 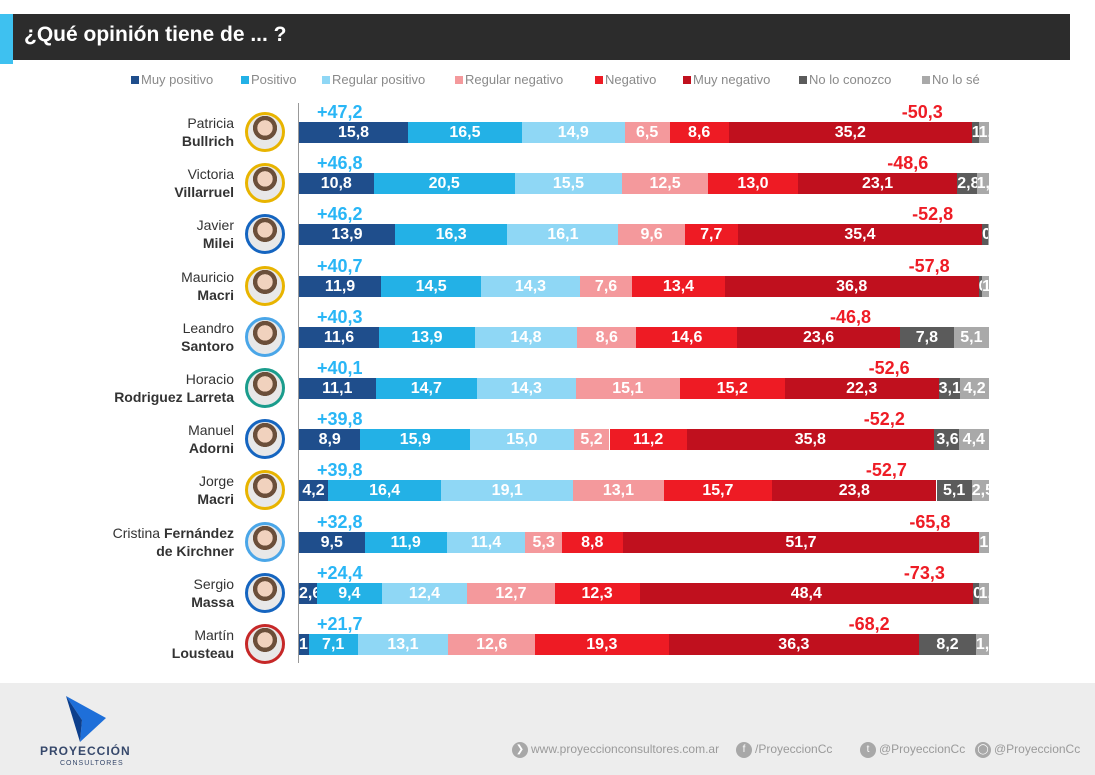 What do you see at coordinates (215, 499) in the screenshot?
I see `row-last-name: Macri` at bounding box center [215, 499].